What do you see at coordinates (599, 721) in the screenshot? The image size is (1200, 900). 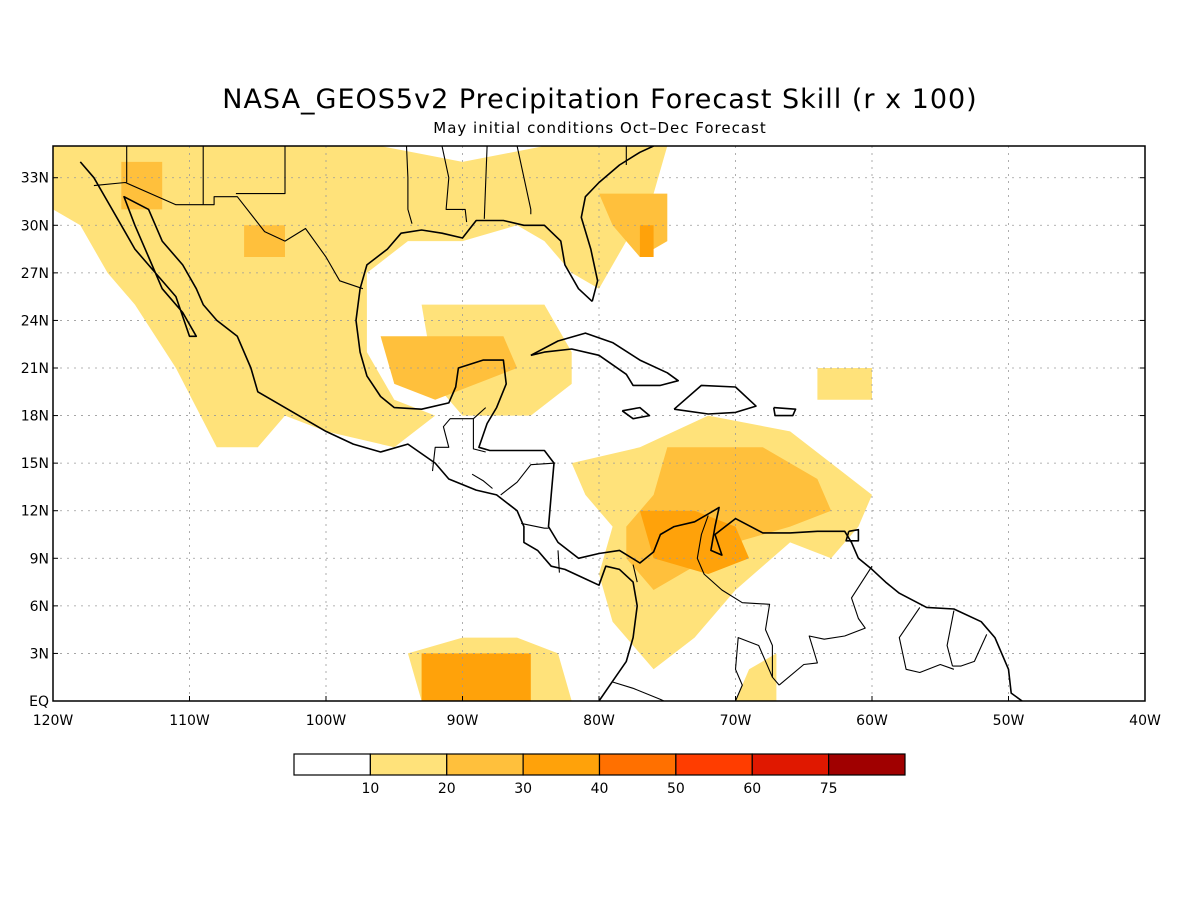 I see `lon-tick-label: 80W` at bounding box center [599, 721].